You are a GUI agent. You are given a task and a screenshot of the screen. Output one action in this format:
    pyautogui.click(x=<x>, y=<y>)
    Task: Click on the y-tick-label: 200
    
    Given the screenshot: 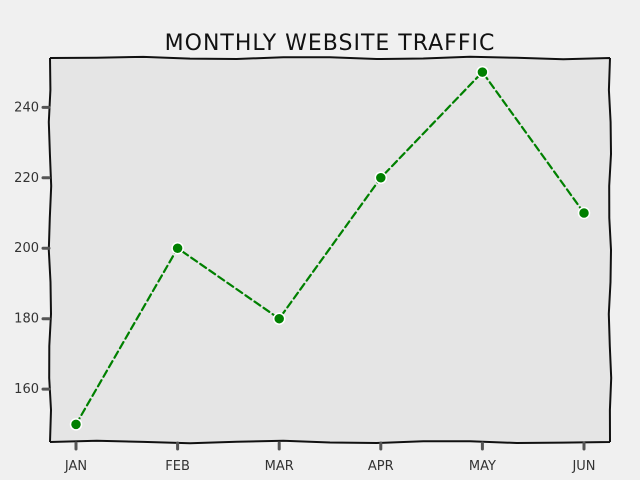 What is the action you would take?
    pyautogui.click(x=26, y=248)
    